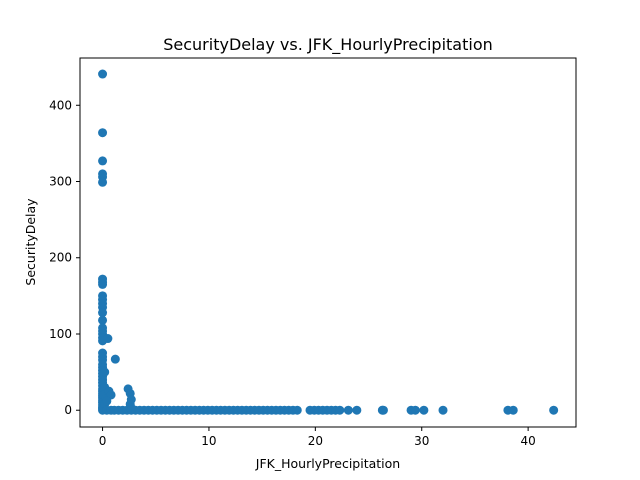 The image size is (640, 480). I want to click on y-axis-ticks: 0 100 200 300 400, so click(64, 257).